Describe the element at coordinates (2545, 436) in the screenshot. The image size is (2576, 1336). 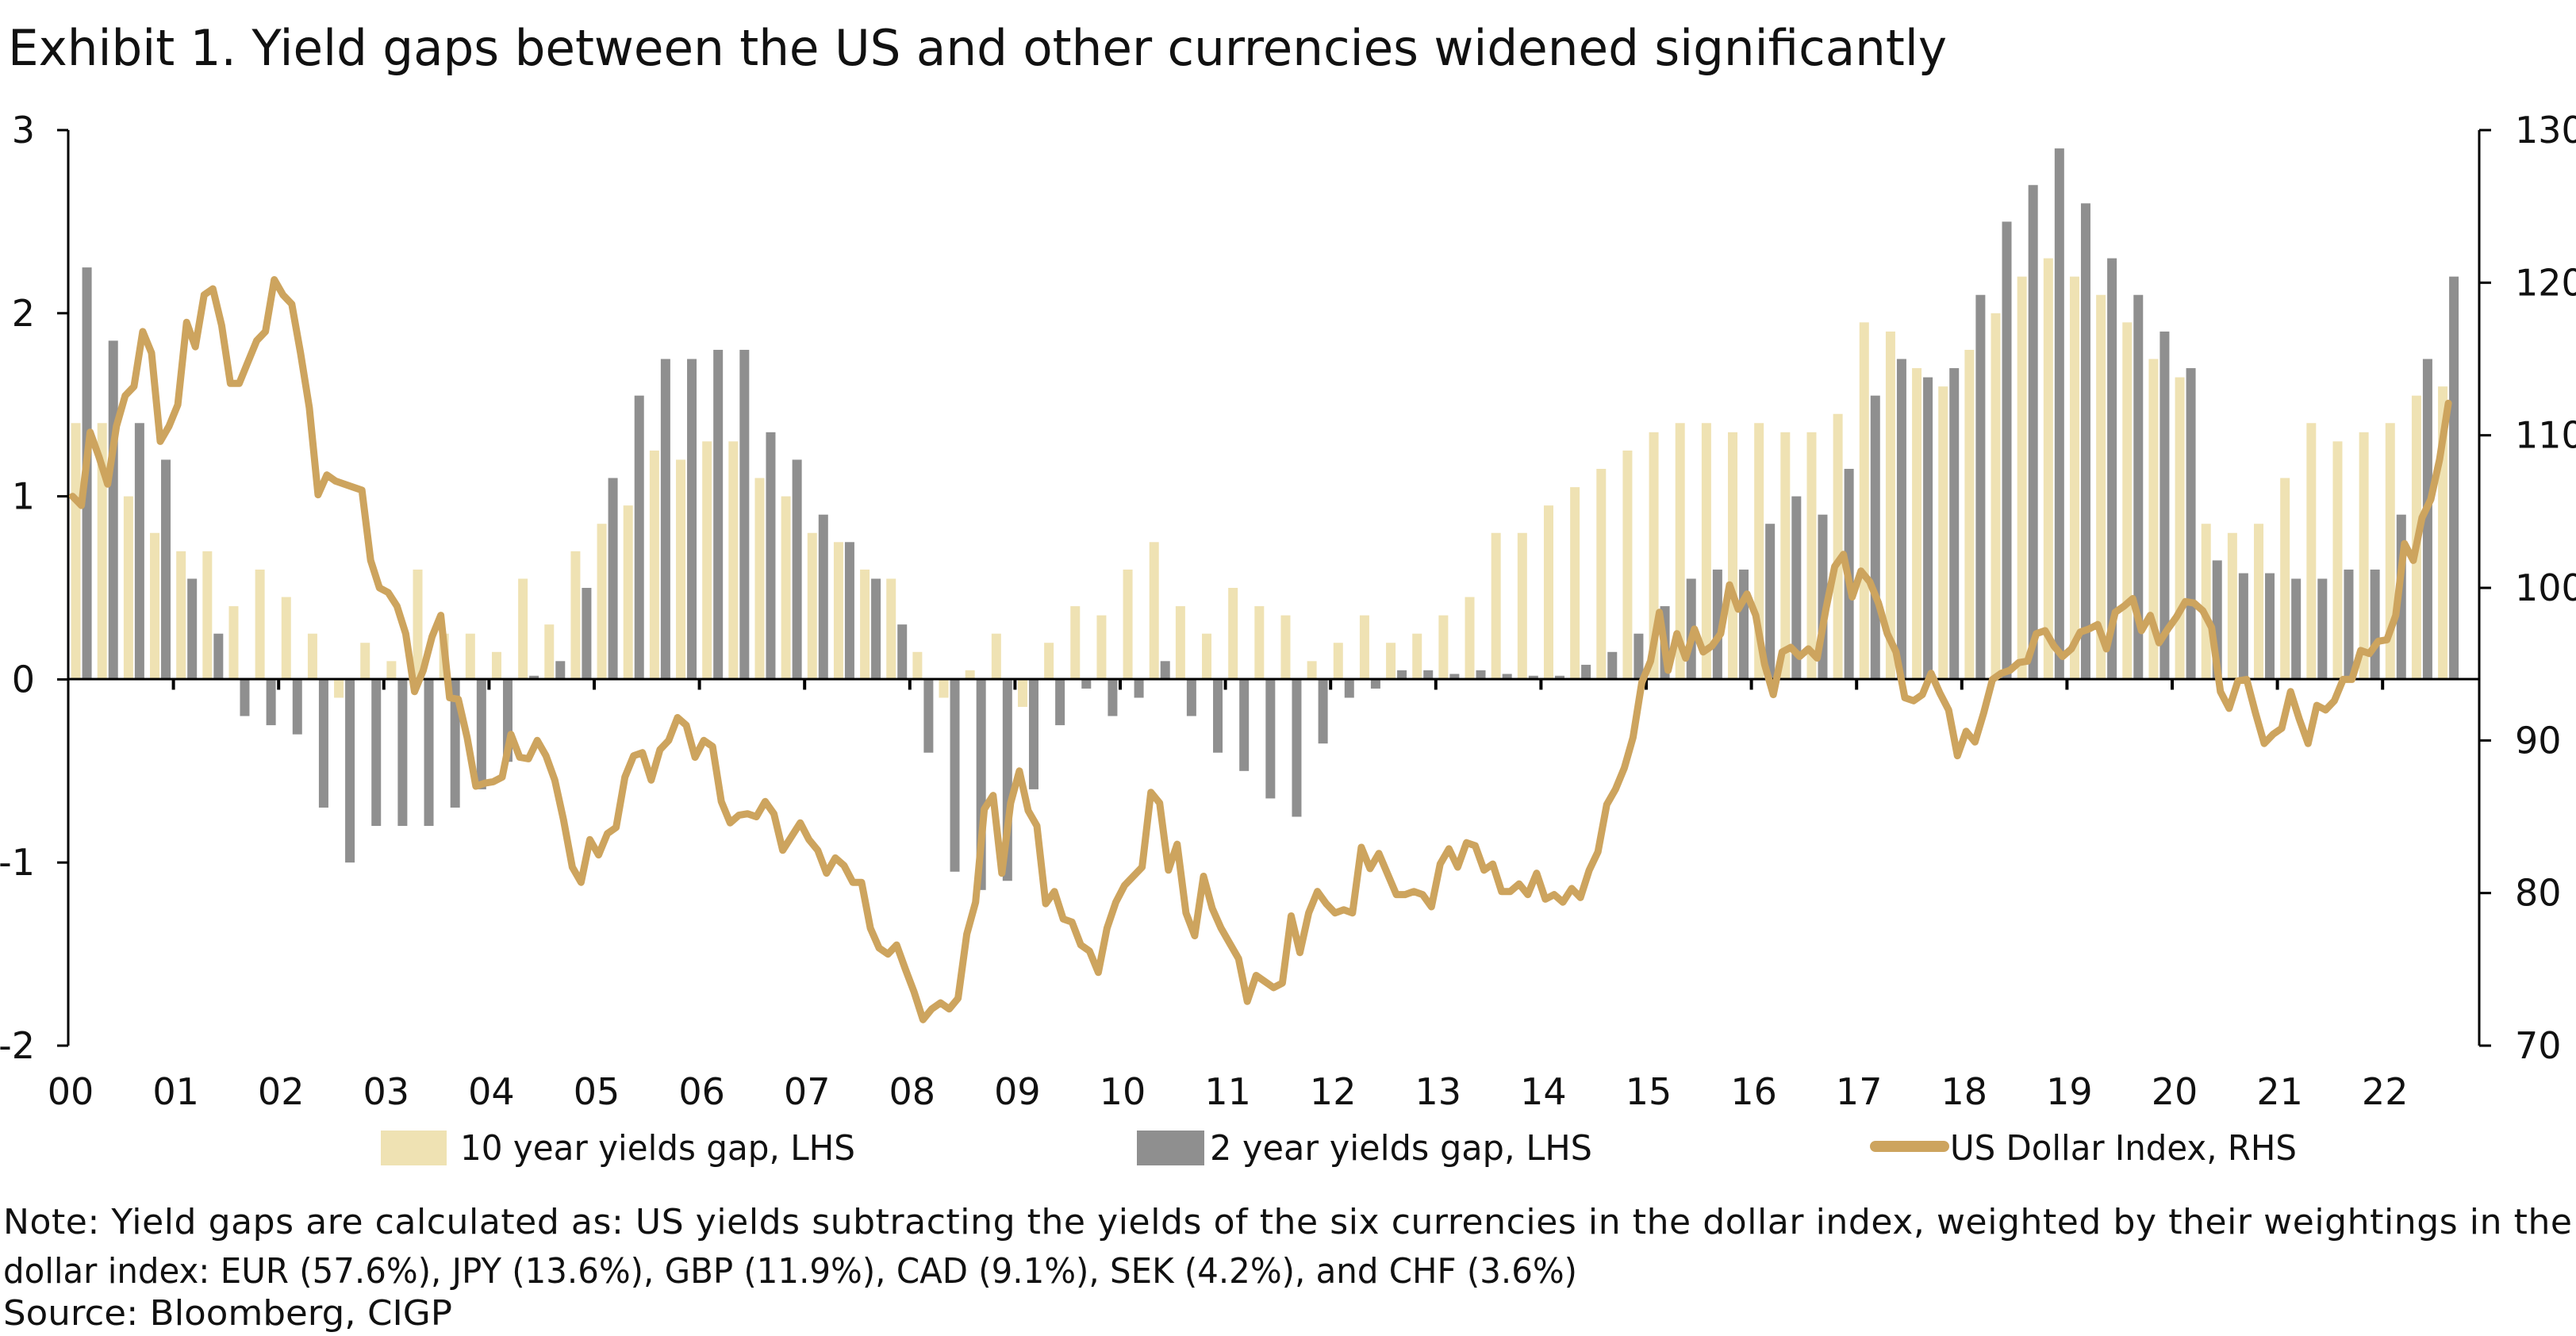
I see `right-axis-label: 110` at that location.